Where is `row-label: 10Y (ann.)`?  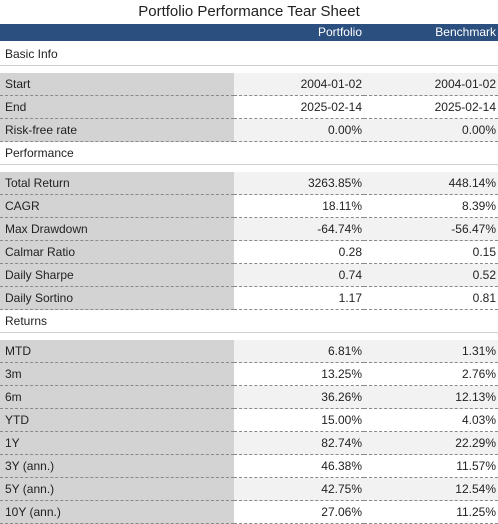 row-label: 10Y (ann.) is located at coordinates (117, 512).